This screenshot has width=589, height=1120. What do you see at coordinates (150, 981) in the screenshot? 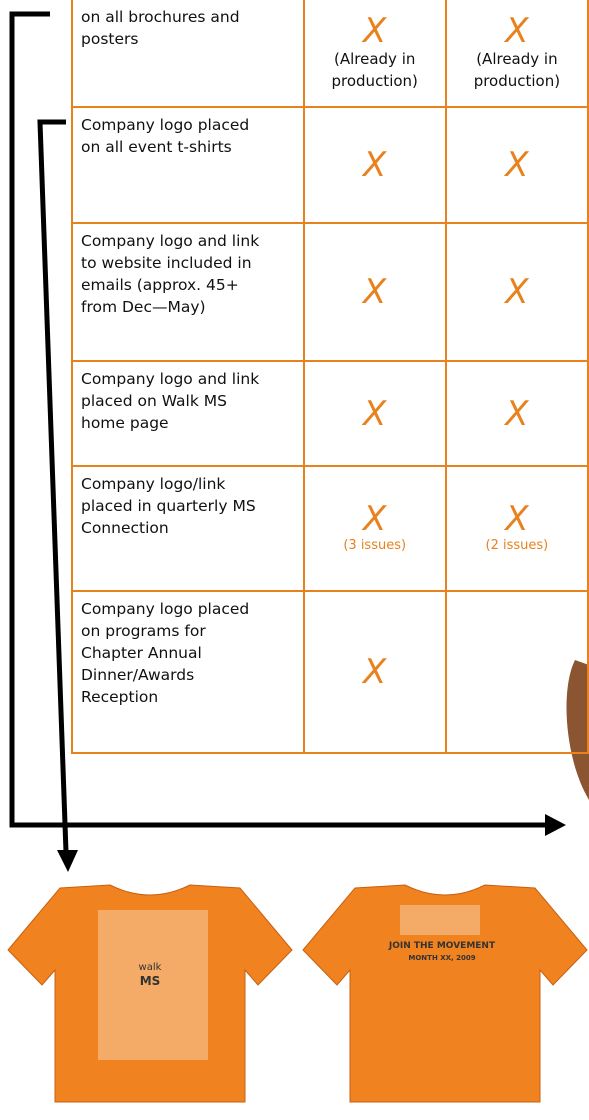
I see `shirt-text: MS` at bounding box center [150, 981].